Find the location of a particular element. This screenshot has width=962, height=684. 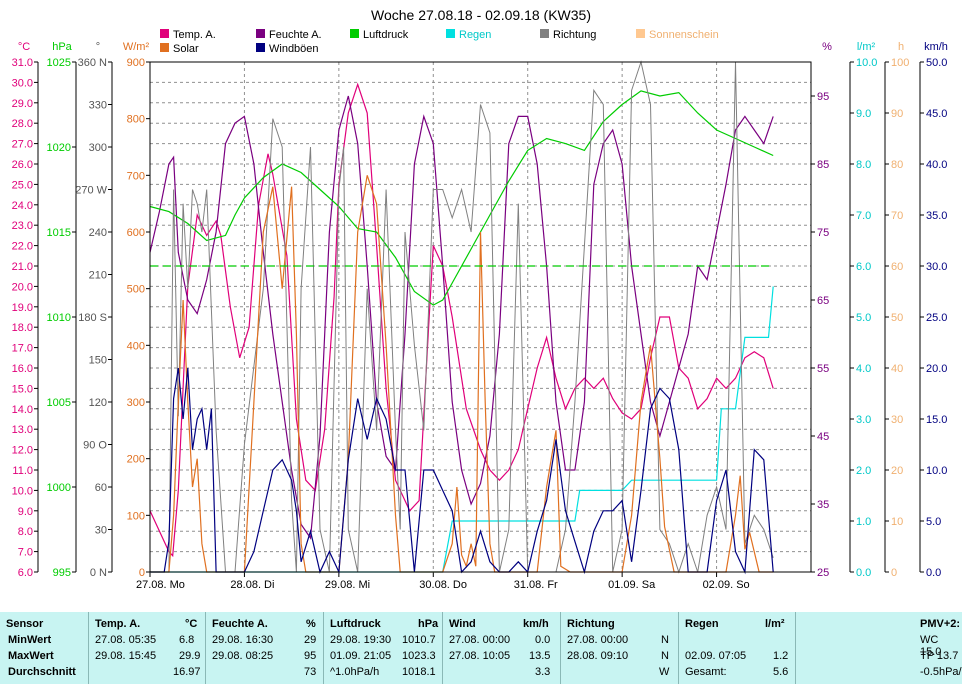

humidity-tick-label: 45 is located at coordinates (823, 437).